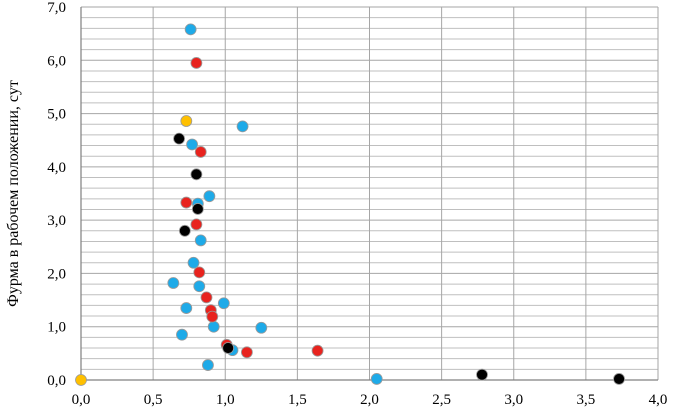 Image resolution: width=684 pixels, height=414 pixels. I want to click on y-tick-label: 5,0, so click(56, 115).